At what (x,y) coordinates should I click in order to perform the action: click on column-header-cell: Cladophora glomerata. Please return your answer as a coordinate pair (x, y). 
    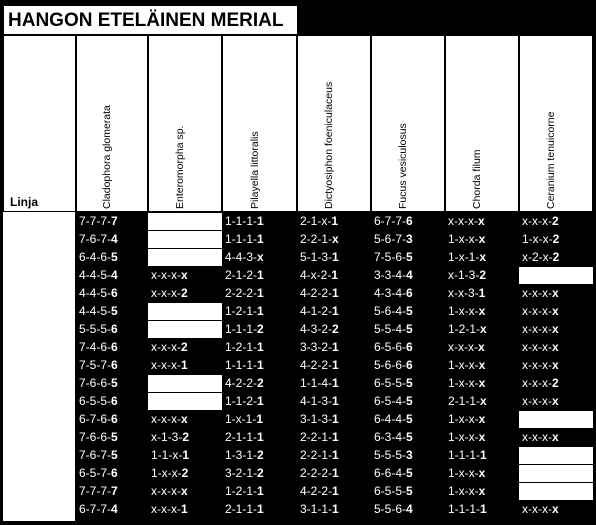
    Looking at the image, I should click on (112, 123).